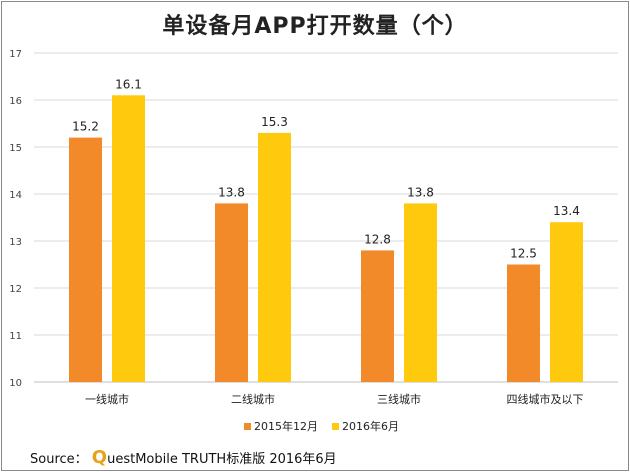 The height and width of the screenshot is (472, 630). What do you see at coordinates (15, 148) in the screenshot?
I see `y-tick-label: 15` at bounding box center [15, 148].